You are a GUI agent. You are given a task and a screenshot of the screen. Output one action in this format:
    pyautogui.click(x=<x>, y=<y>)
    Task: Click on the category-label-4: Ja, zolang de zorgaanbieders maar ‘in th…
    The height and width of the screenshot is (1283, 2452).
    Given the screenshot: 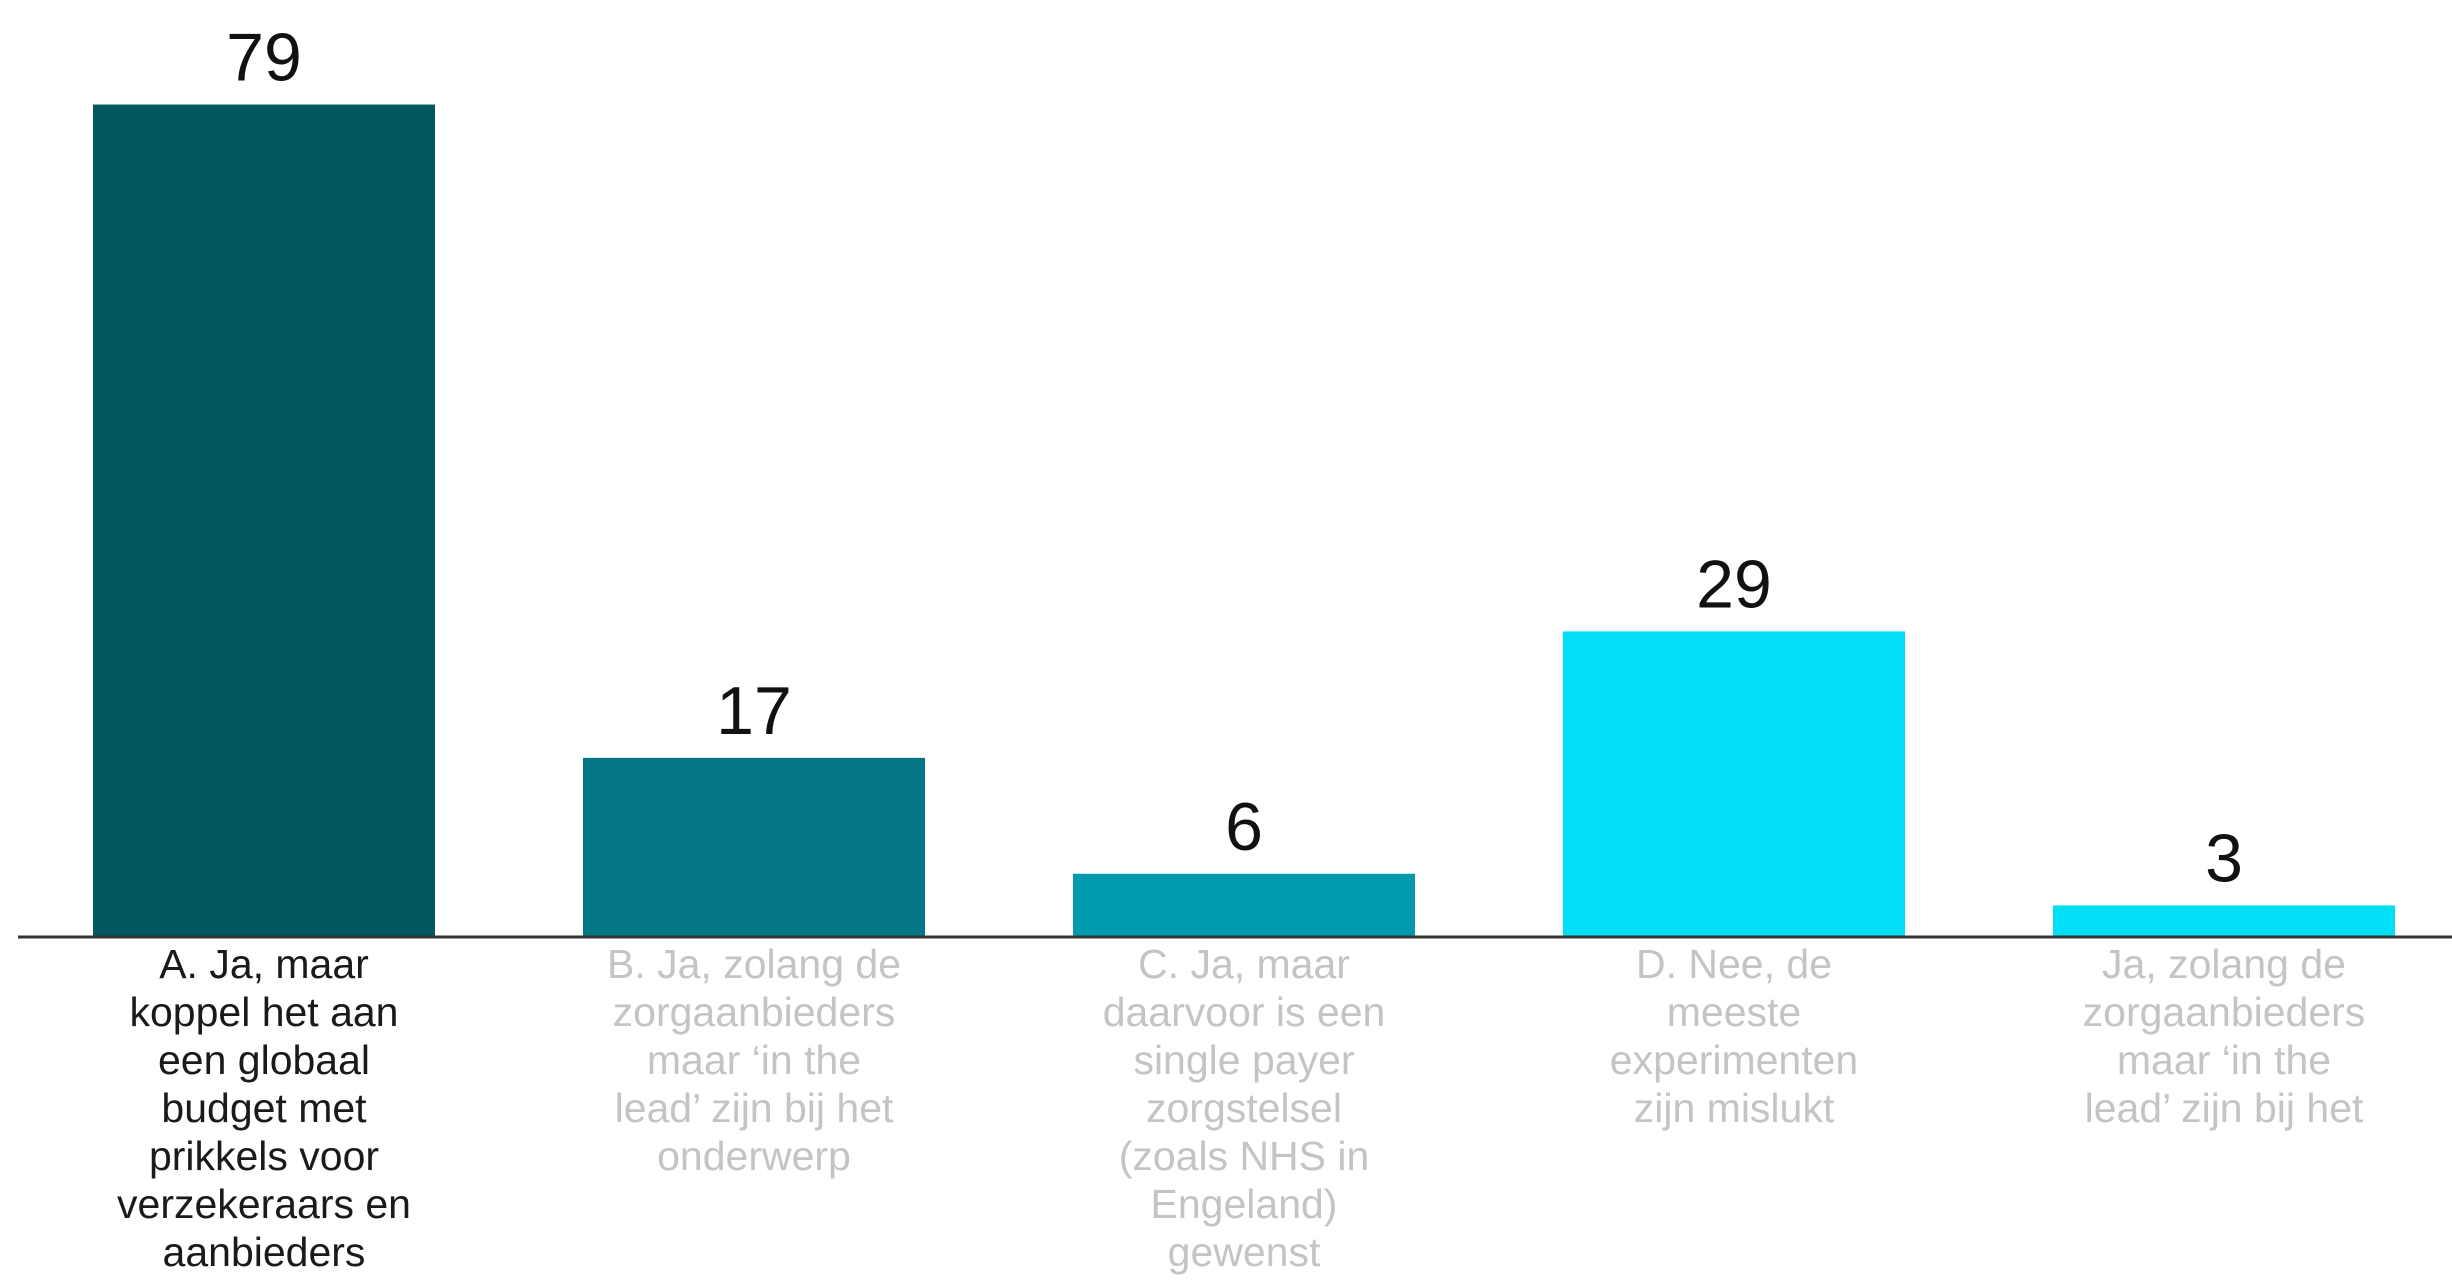 What is the action you would take?
    pyautogui.click(x=2224, y=1036)
    